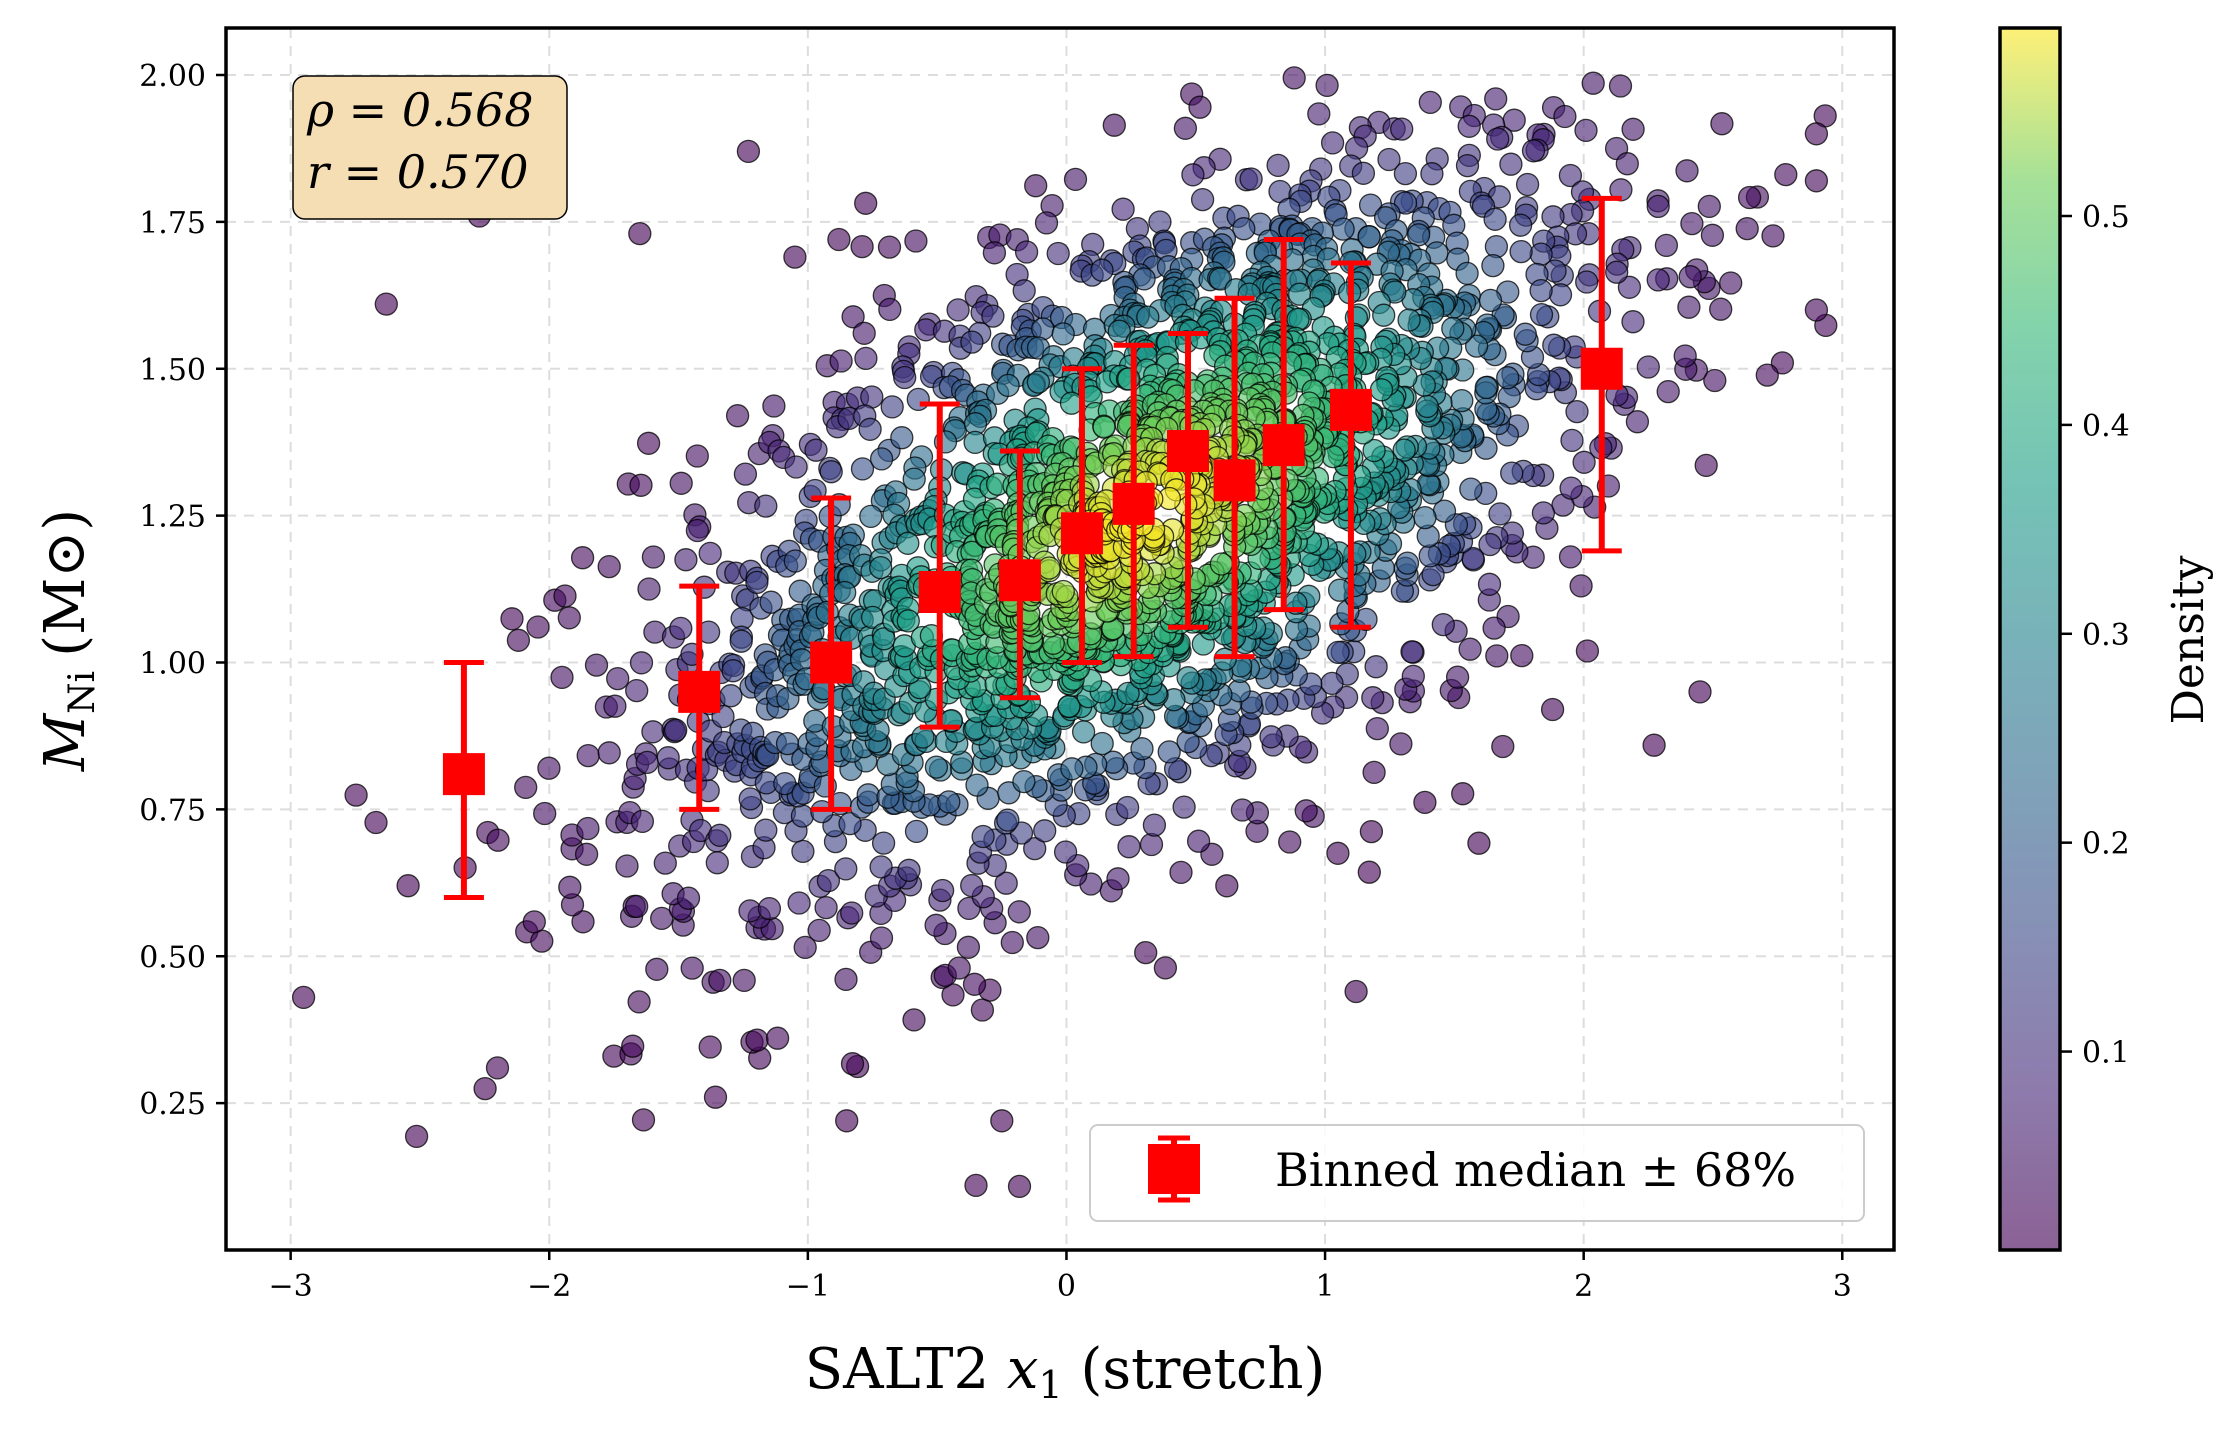  I want to click on legend-label: Binned median ± 68%, so click(1535, 1170).